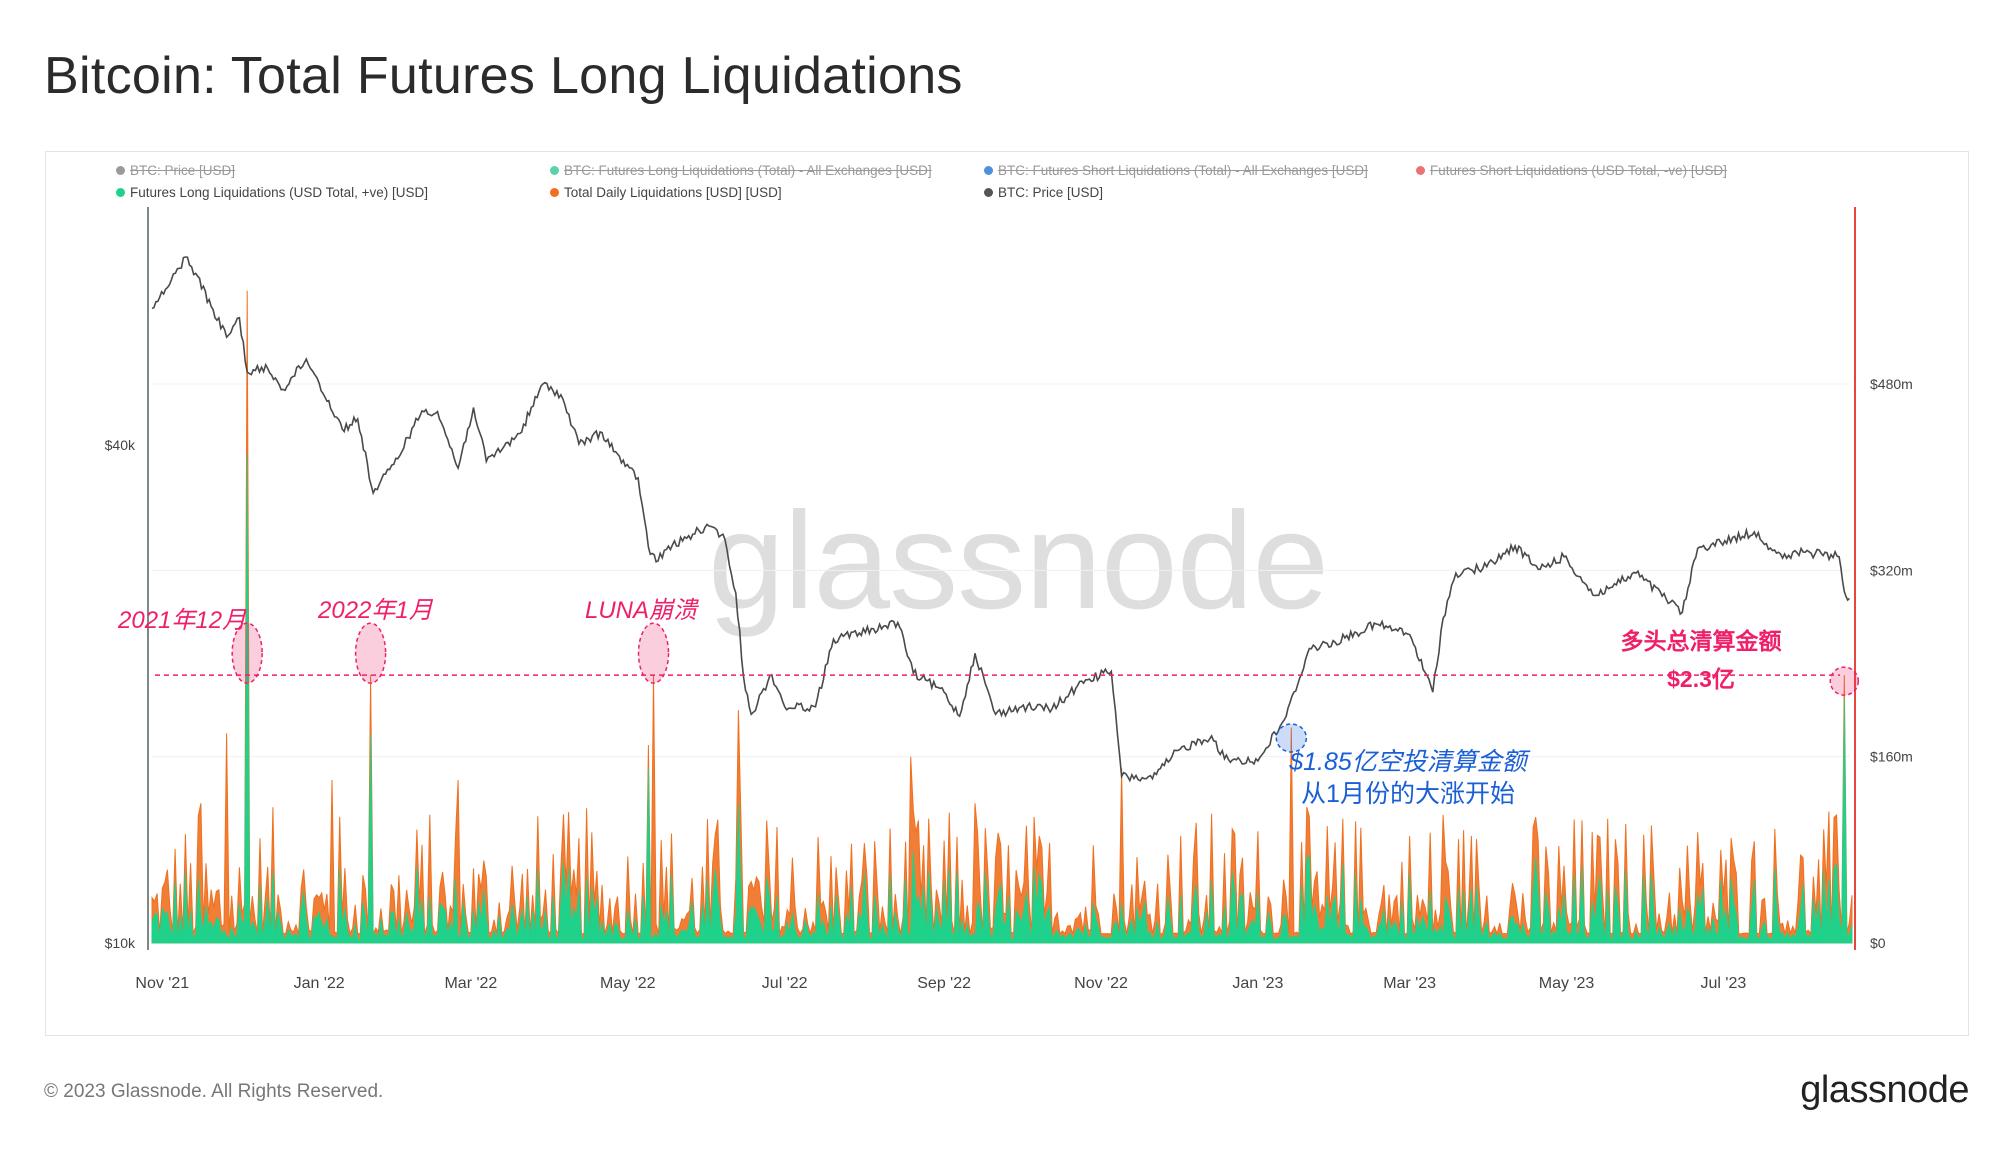 The image size is (2000, 1152). What do you see at coordinates (370, 653) in the screenshot?
I see `highlight-ellipse-jan-2022` at bounding box center [370, 653].